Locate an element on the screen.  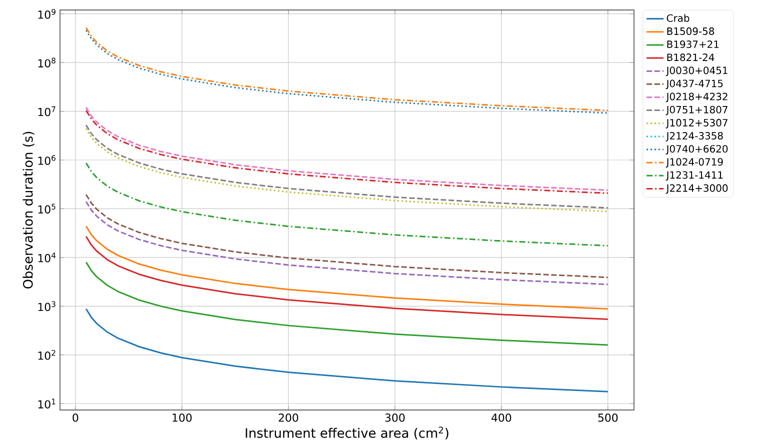
y-tick-label: 10$^{7}$ is located at coordinates (47, 111).